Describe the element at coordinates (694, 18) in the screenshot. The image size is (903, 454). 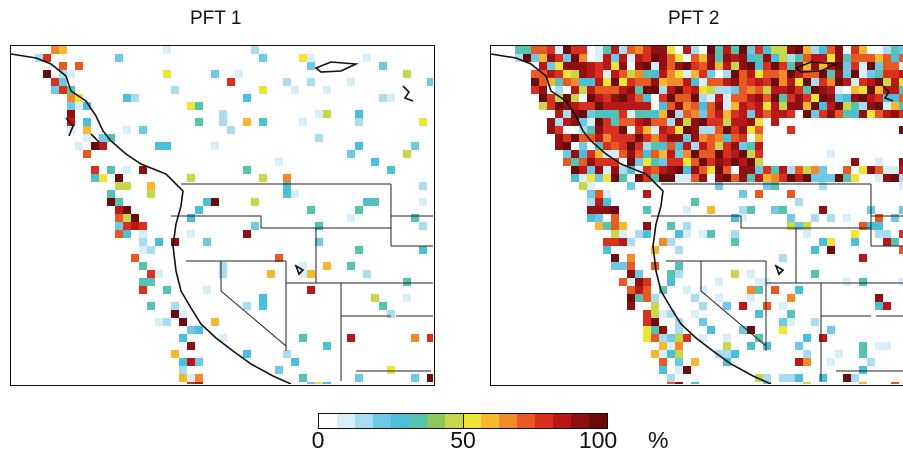
I see `panel-title-pft2: PFT 2` at that location.